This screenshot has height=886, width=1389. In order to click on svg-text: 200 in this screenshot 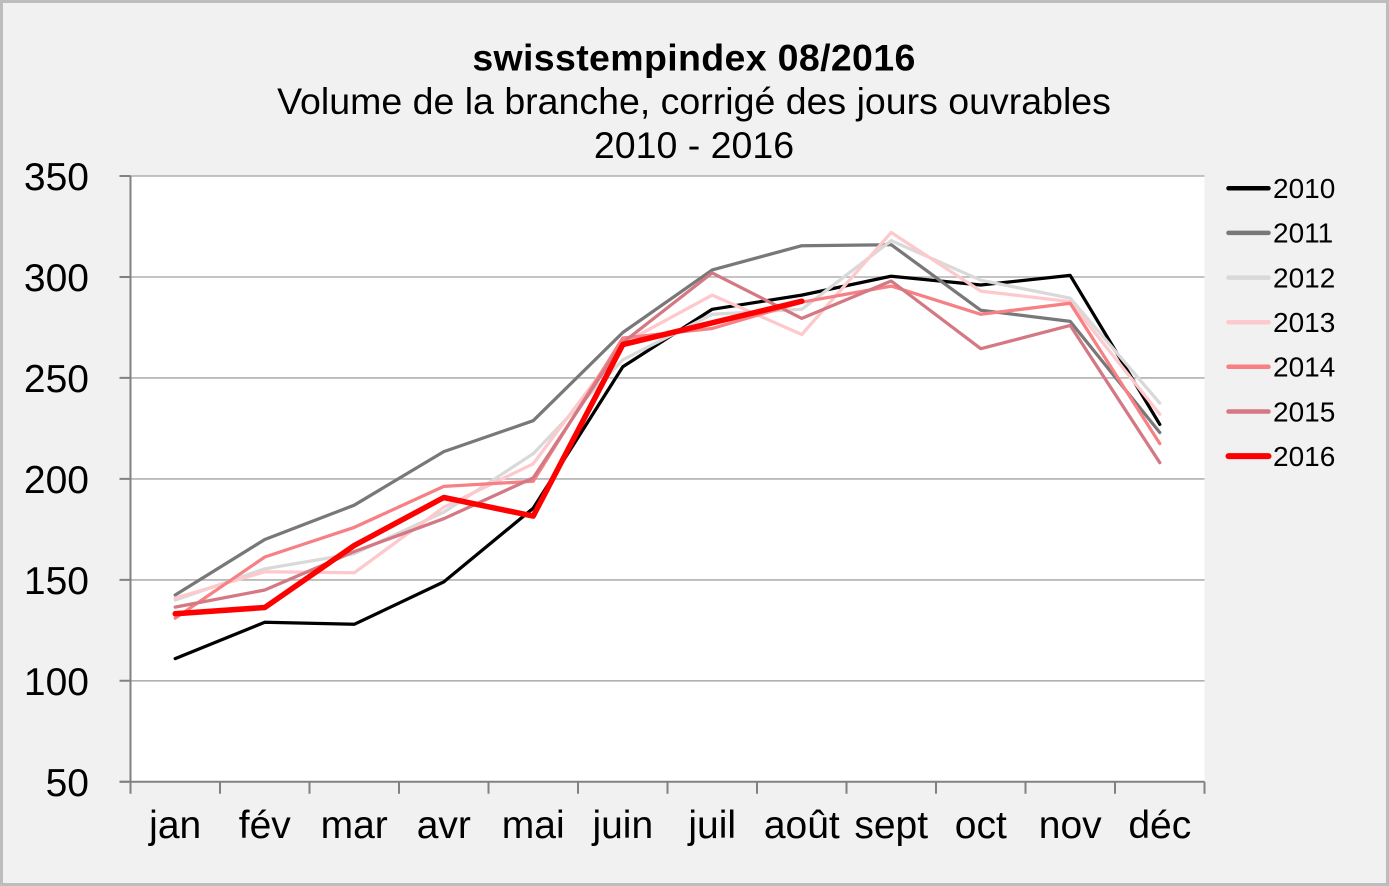, I will do `click(56, 480)`.